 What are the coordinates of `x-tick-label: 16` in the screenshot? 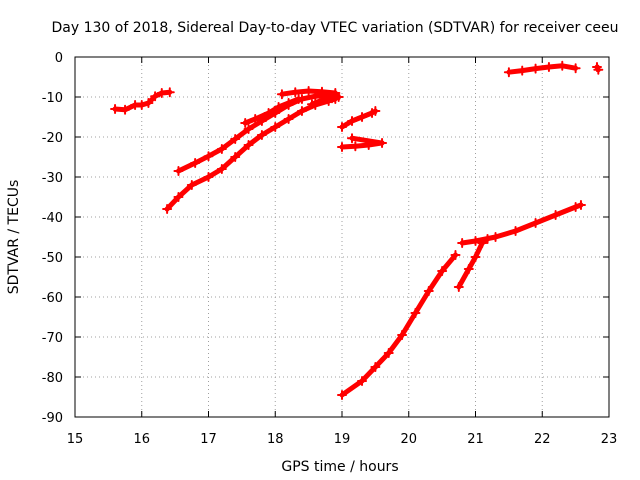 It's located at (141, 439).